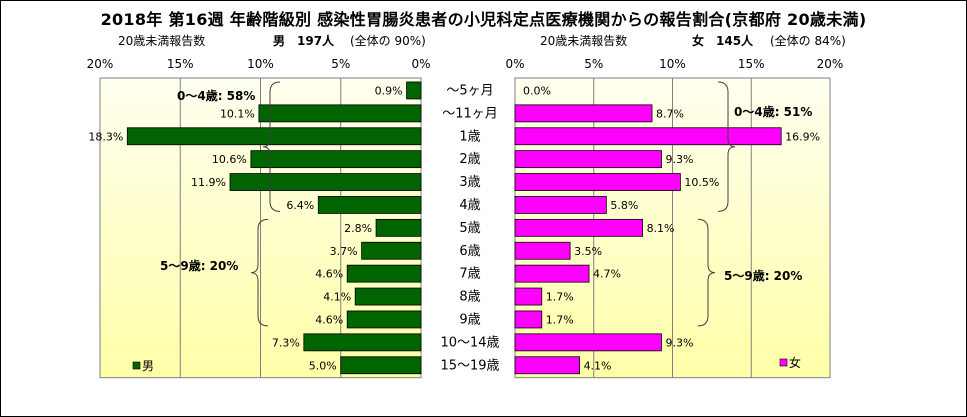  What do you see at coordinates (808, 41) in the screenshot?
I see `female-header-share: (全体の 84%)` at bounding box center [808, 41].